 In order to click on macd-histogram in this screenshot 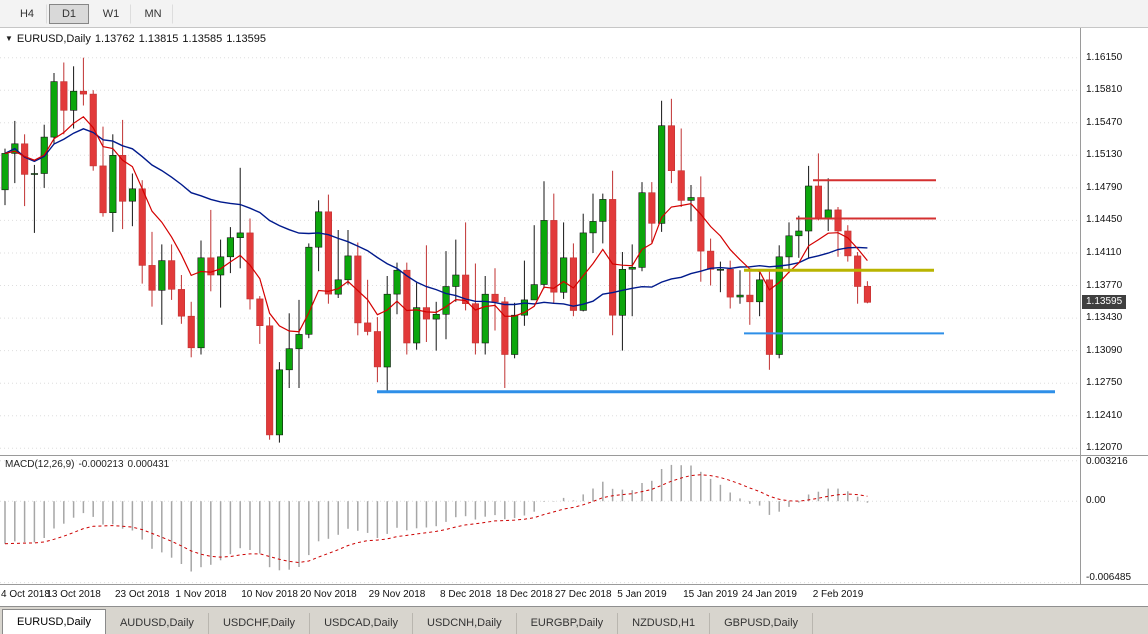, I will do `click(436, 518)`.